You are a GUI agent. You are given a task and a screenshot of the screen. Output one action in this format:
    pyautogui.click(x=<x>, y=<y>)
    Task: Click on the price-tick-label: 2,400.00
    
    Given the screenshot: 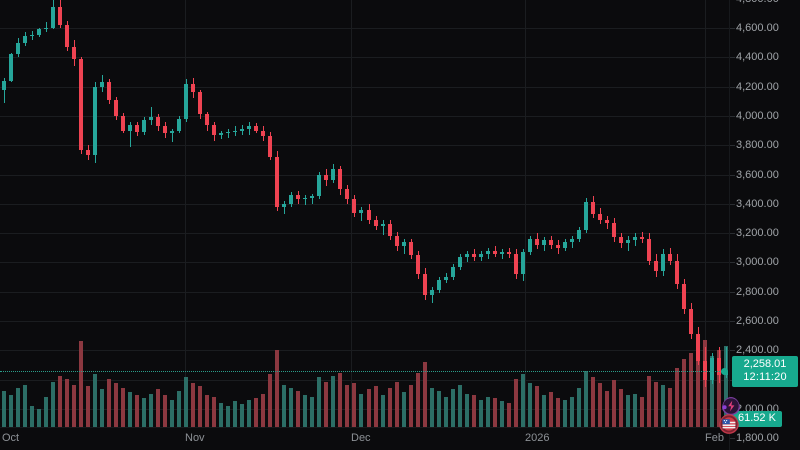 What is the action you would take?
    pyautogui.click(x=757, y=350)
    